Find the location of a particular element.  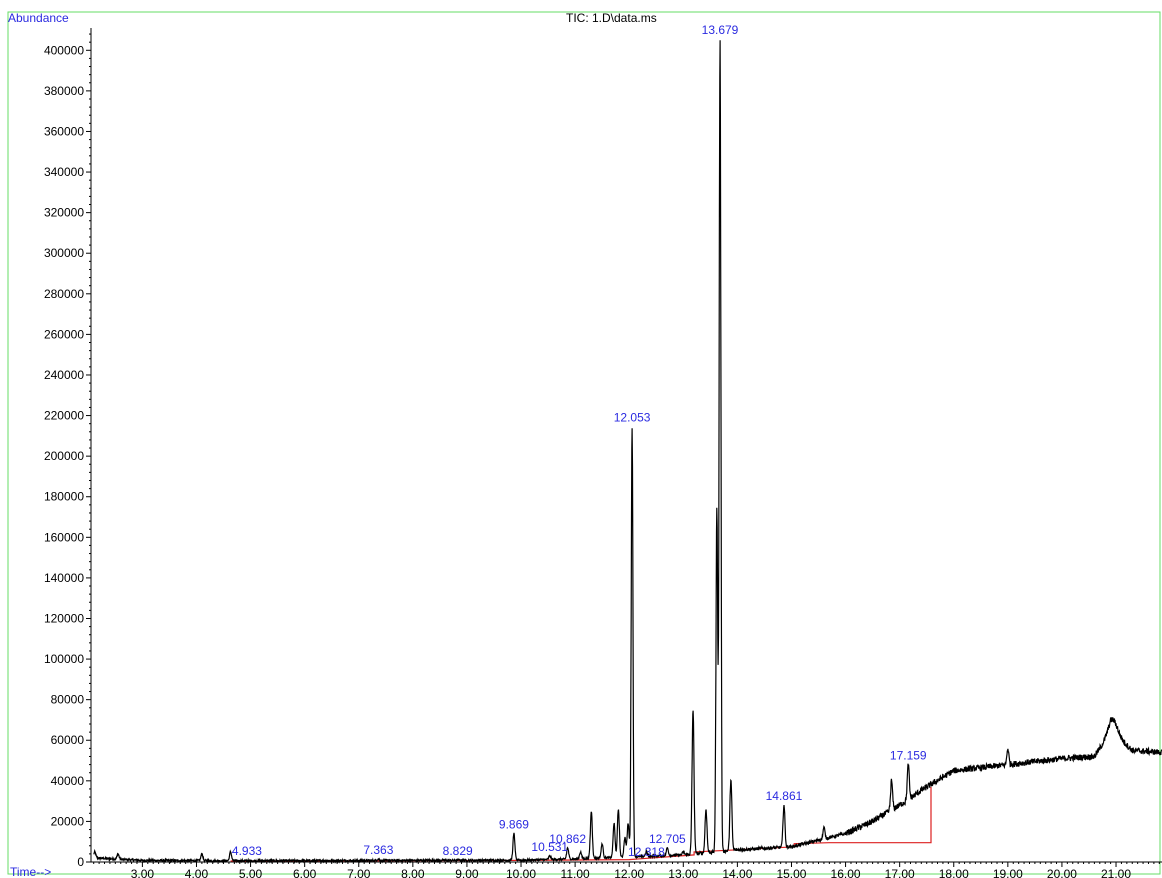

y-tick-label: 180000 is located at coordinates (64, 497).